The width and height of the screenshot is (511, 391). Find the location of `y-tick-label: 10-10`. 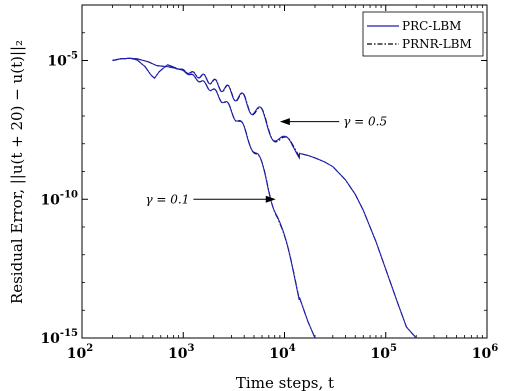

y-tick-label: 10-10 is located at coordinates (59, 198).